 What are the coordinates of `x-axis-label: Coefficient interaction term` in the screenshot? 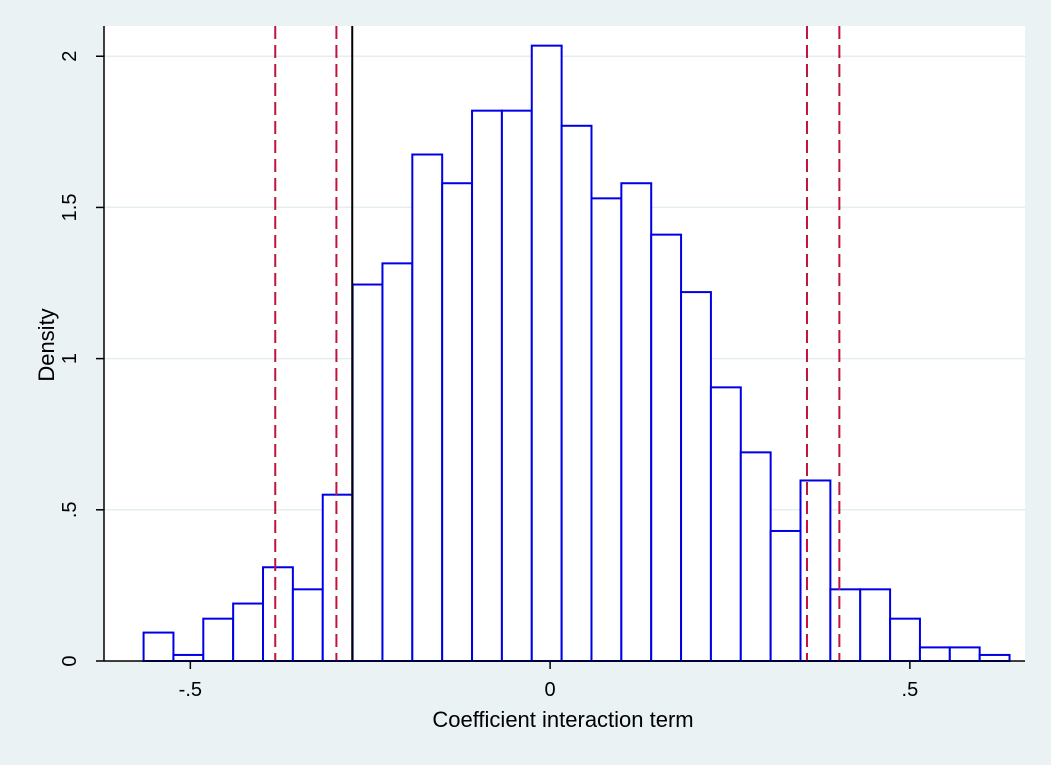 It's located at (562, 719).